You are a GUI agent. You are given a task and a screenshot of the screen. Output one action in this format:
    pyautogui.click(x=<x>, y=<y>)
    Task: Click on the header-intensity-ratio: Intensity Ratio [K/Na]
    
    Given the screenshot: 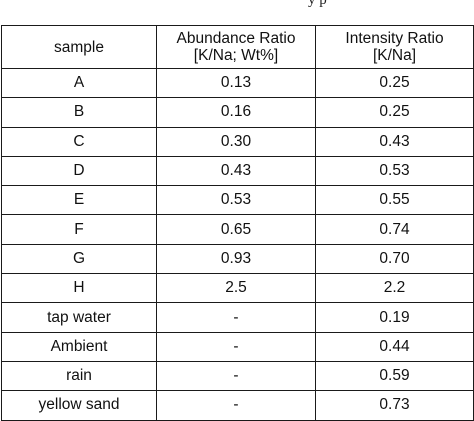 What is the action you would take?
    pyautogui.click(x=394, y=47)
    